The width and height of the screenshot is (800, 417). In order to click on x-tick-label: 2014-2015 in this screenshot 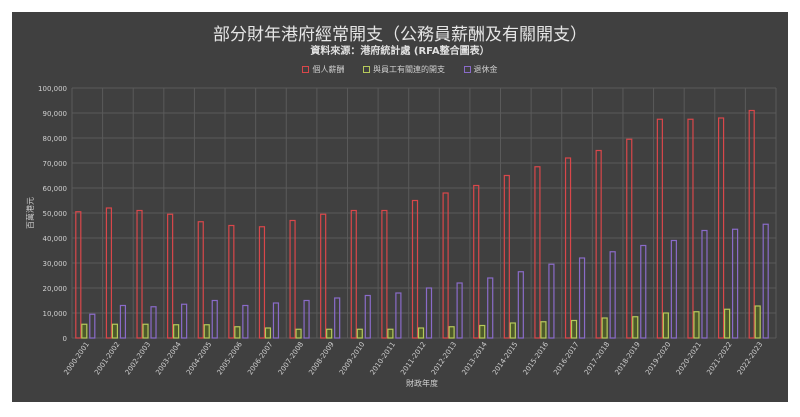, I will do `click(505, 359)`.